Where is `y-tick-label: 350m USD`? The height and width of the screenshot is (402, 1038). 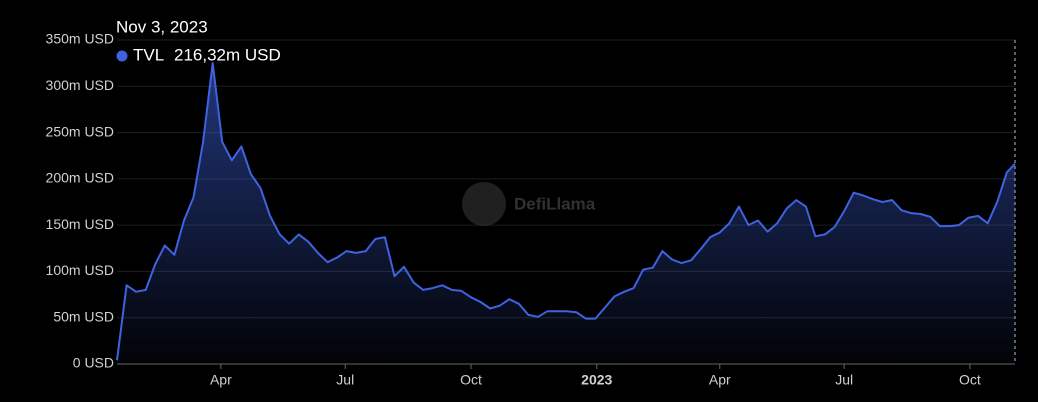 y-tick-label: 350m USD is located at coordinates (80, 39).